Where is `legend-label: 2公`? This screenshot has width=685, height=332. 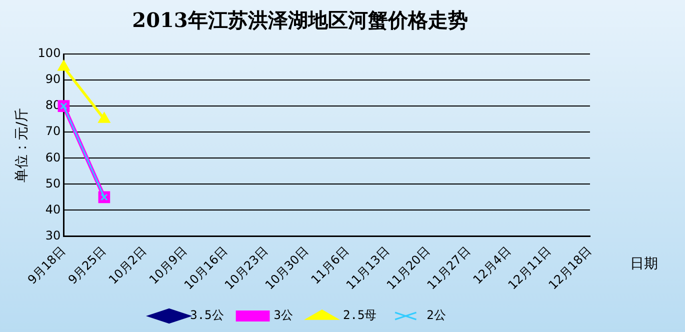
legend-label: 2公 is located at coordinates (436, 315).